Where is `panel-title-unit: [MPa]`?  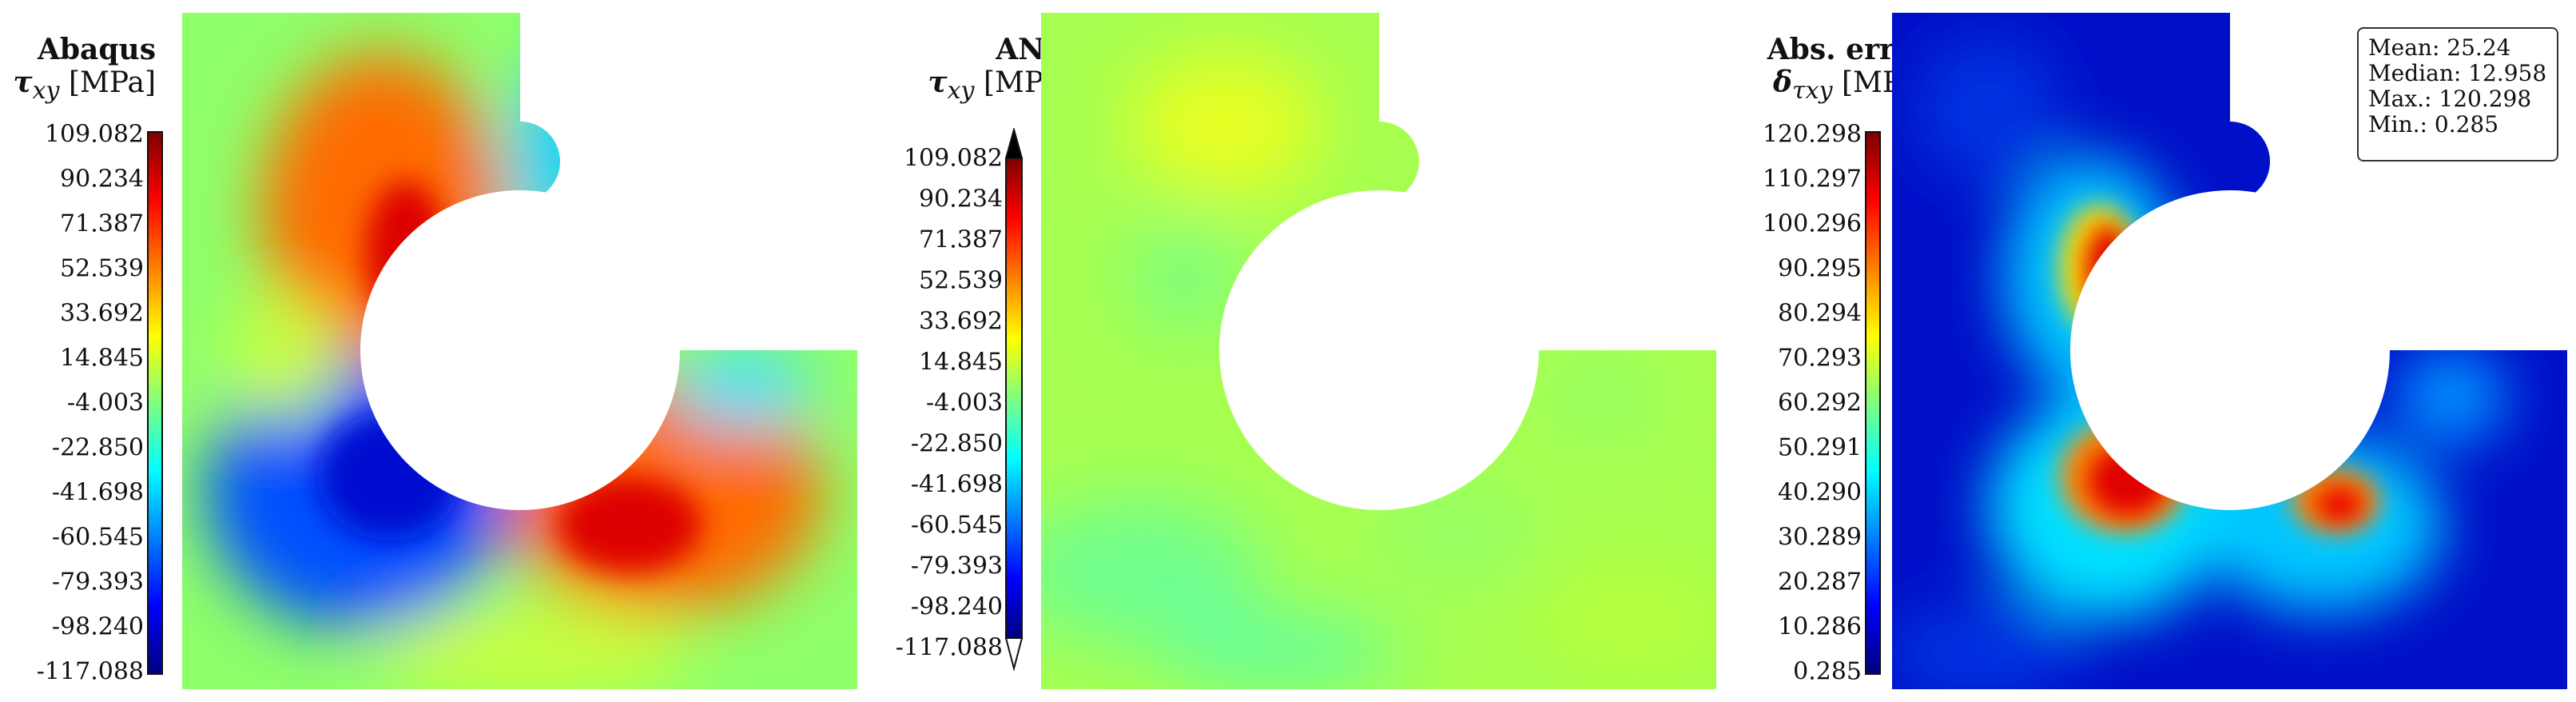 panel-title-unit: [MPa] is located at coordinates (112, 83).